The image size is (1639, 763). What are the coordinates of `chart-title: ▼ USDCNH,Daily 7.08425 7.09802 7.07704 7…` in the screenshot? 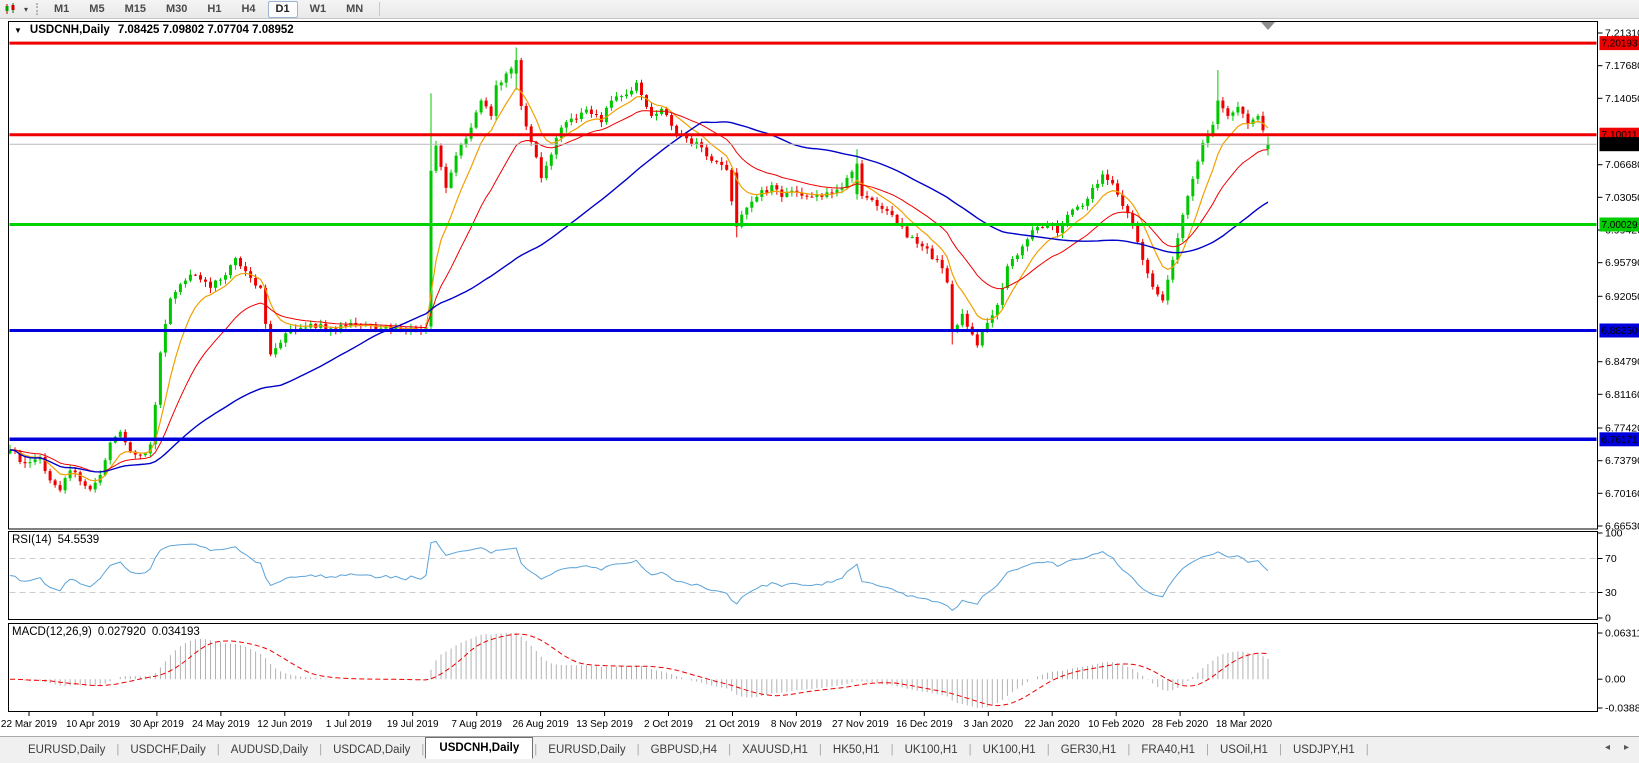 It's located at (154, 30).